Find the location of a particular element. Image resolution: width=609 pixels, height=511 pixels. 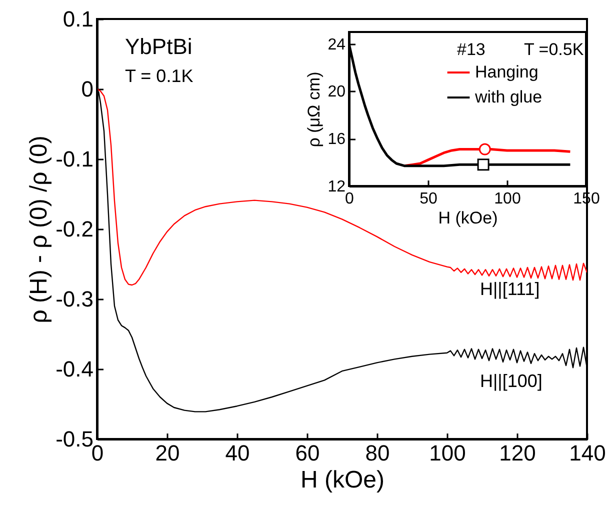

y-axis-title: ρ (H) - ρ (0) /ρ (0) is located at coordinates (39, 230).